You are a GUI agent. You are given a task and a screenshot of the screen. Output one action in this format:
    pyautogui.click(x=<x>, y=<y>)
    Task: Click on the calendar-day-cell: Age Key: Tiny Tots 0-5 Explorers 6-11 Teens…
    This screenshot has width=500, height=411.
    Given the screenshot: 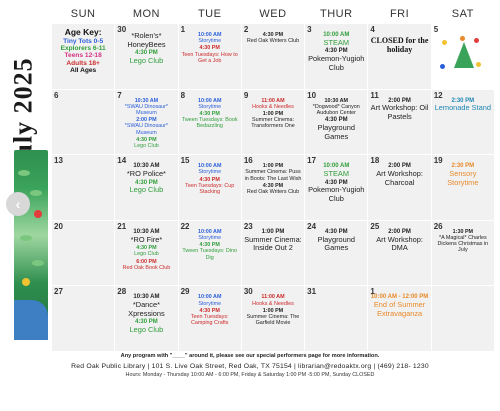 What is the action you would take?
    pyautogui.click(x=83, y=56)
    